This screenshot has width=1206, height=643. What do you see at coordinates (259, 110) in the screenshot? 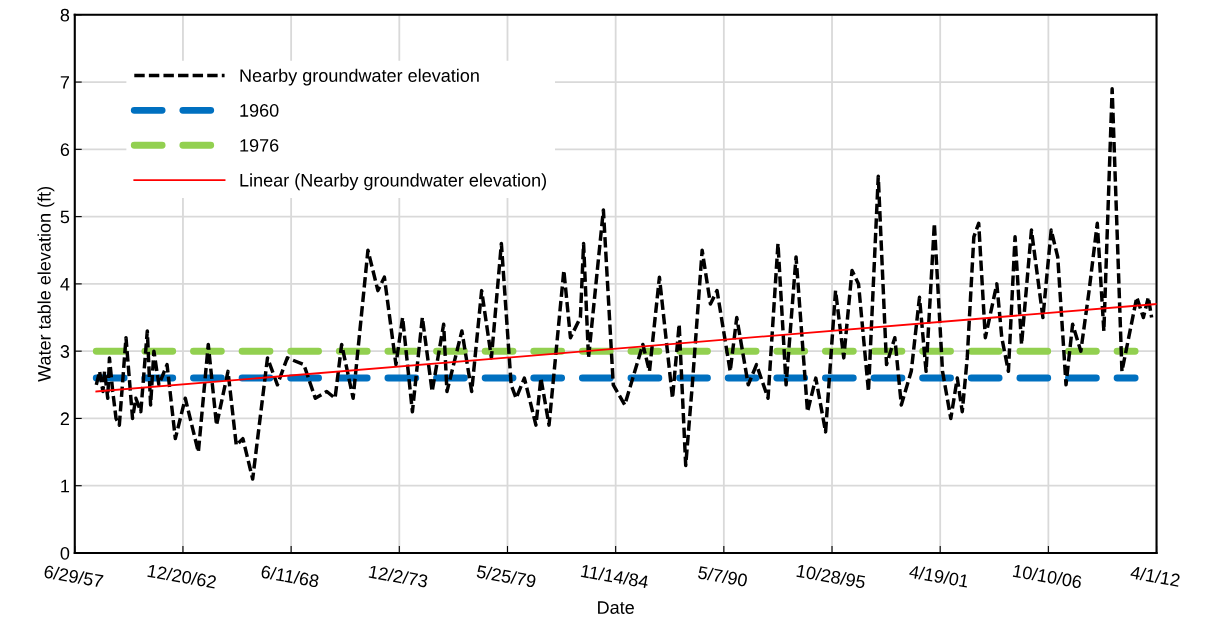
I see `legend-label: 1960` at bounding box center [259, 110].